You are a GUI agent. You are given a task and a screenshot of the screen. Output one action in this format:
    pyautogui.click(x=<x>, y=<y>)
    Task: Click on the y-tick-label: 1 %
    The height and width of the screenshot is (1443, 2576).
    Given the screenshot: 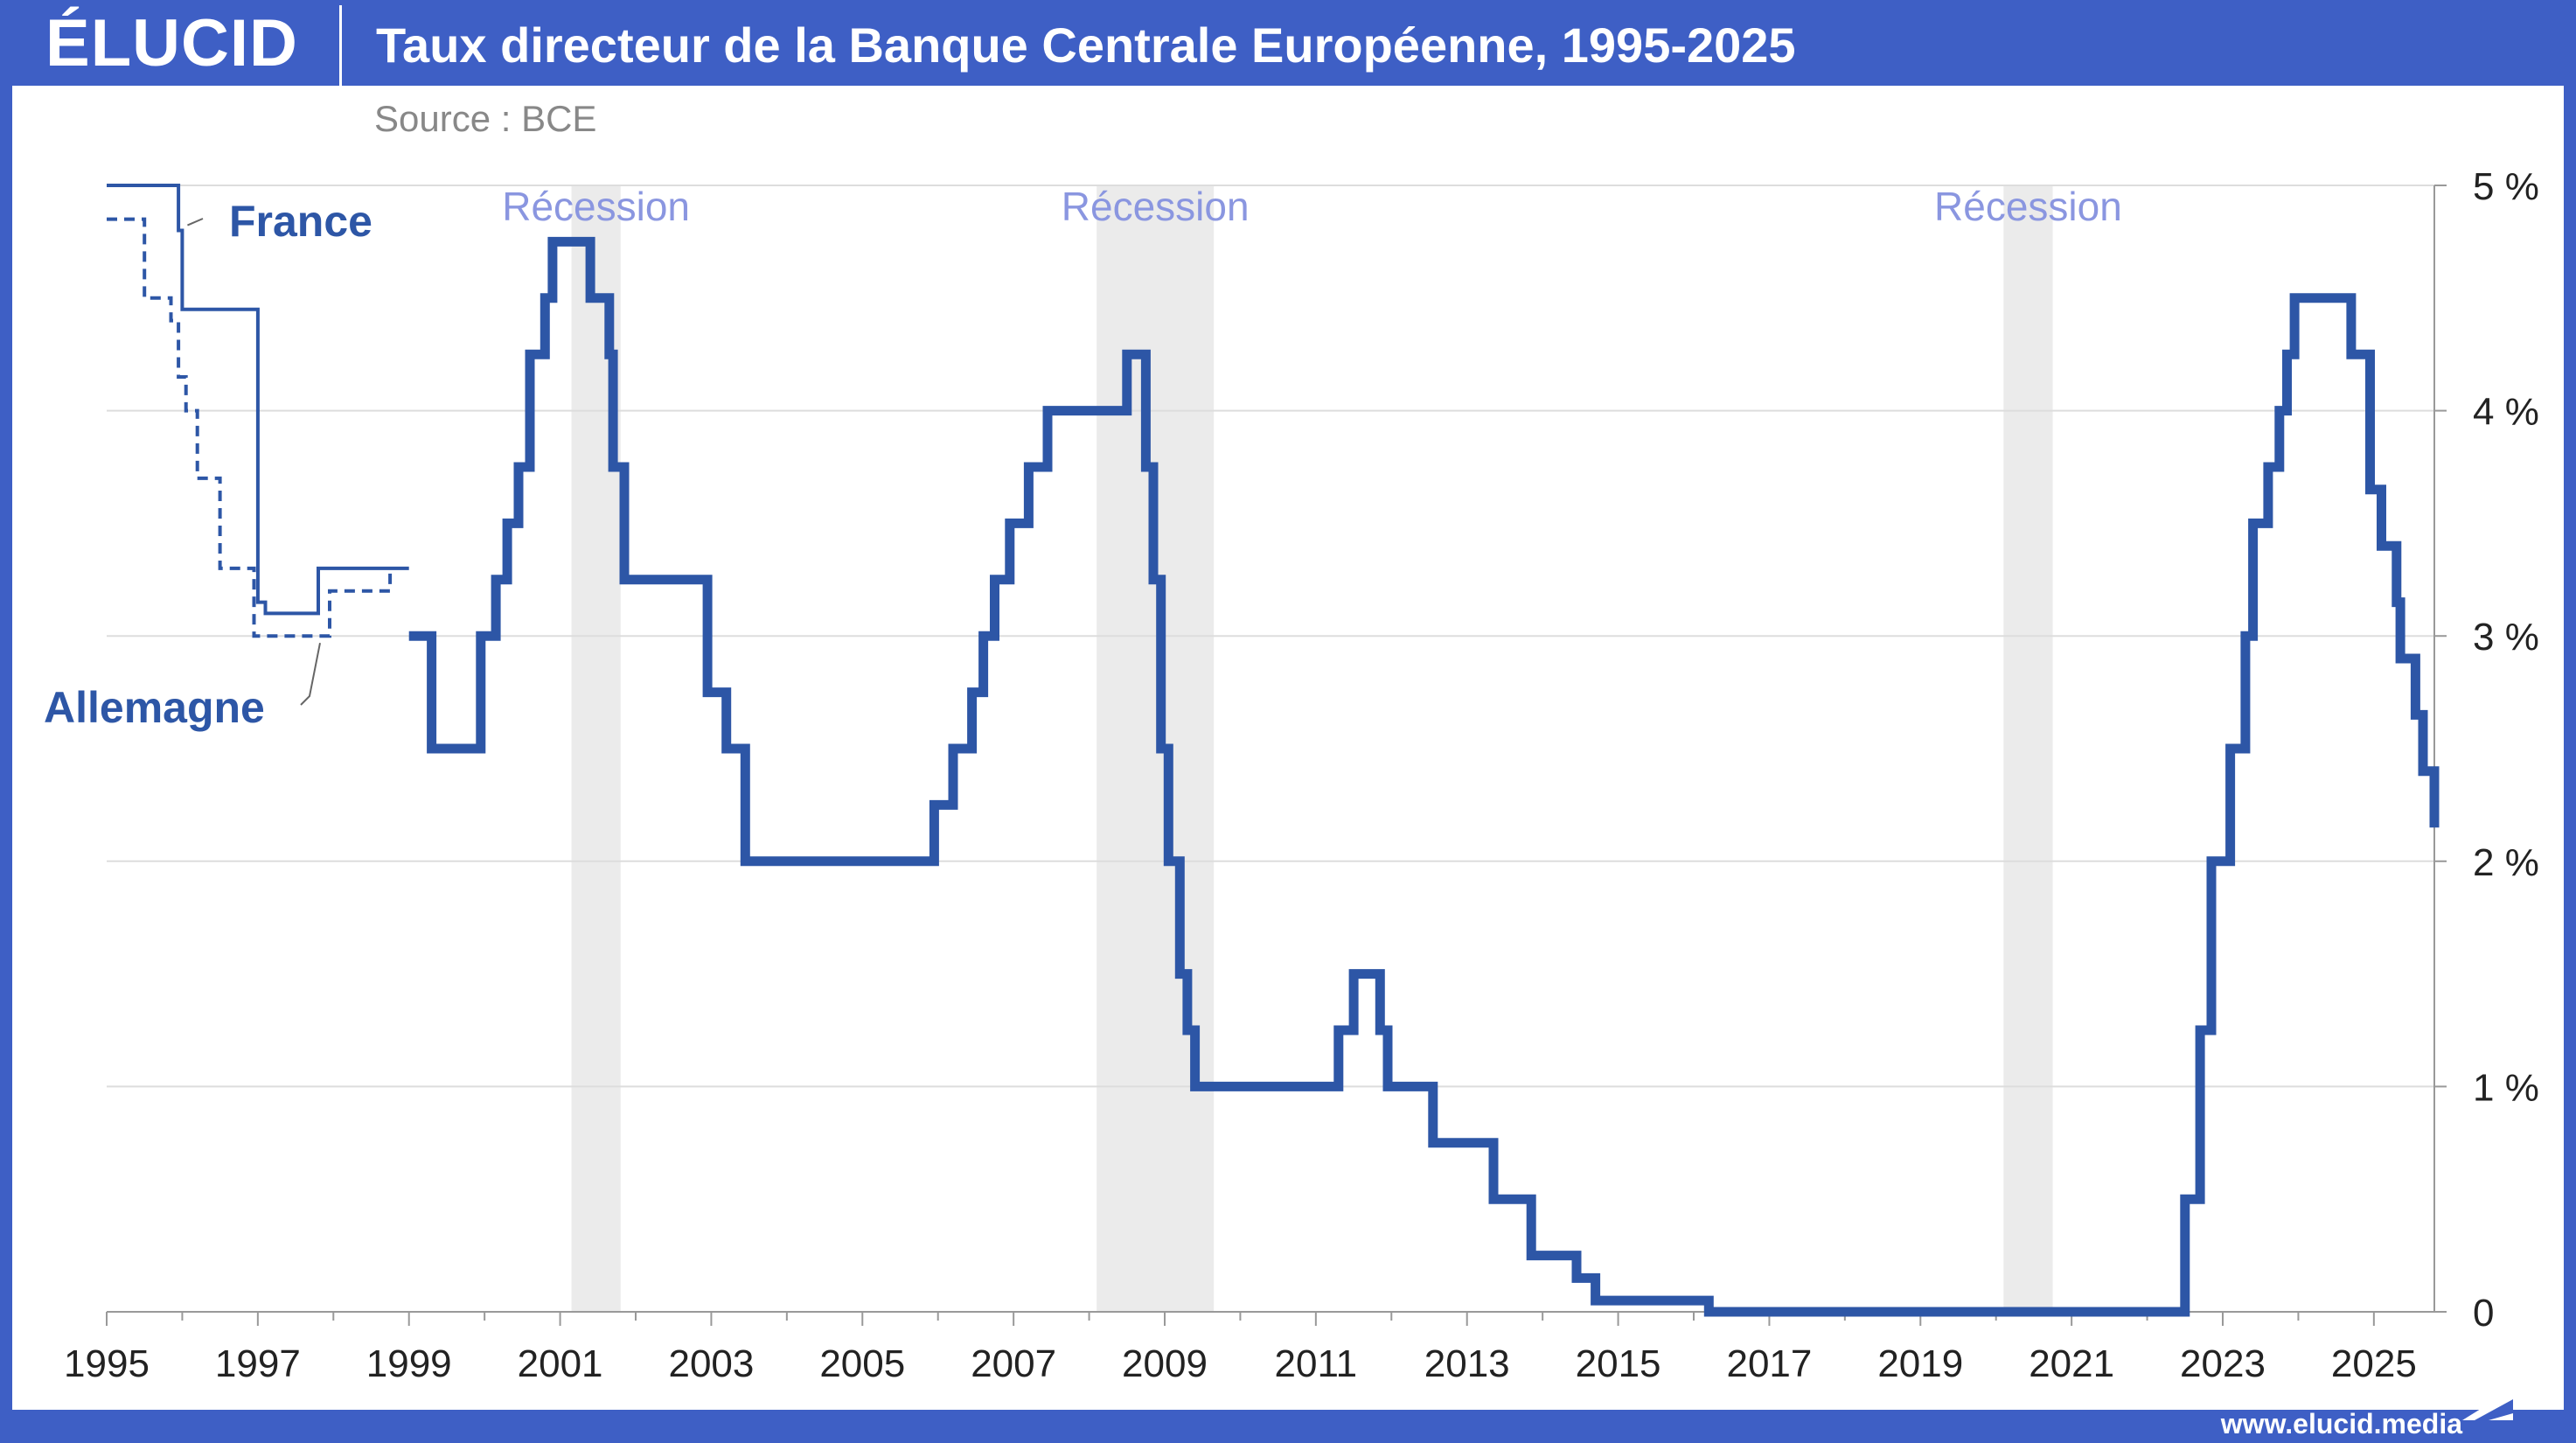 What is the action you would take?
    pyautogui.click(x=2506, y=1087)
    